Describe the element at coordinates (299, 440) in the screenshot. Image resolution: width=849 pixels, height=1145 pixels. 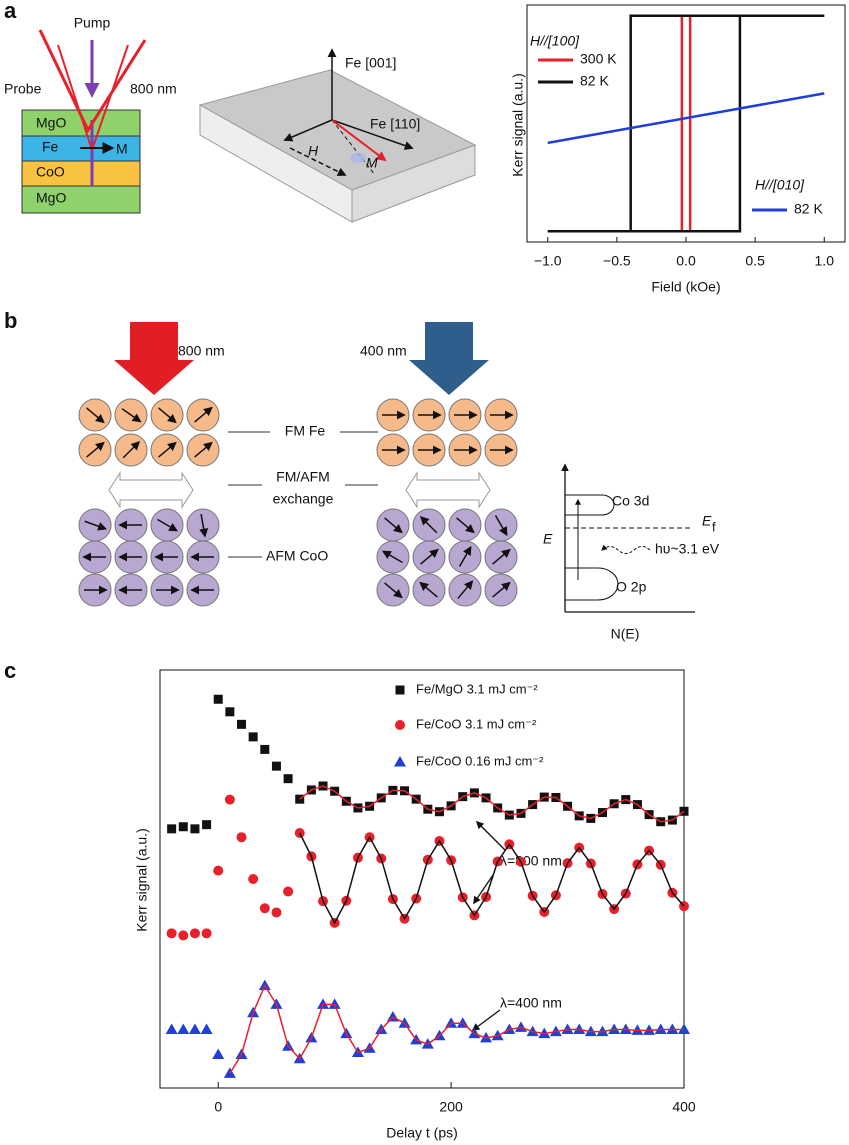
I see `beam-arrows` at that location.